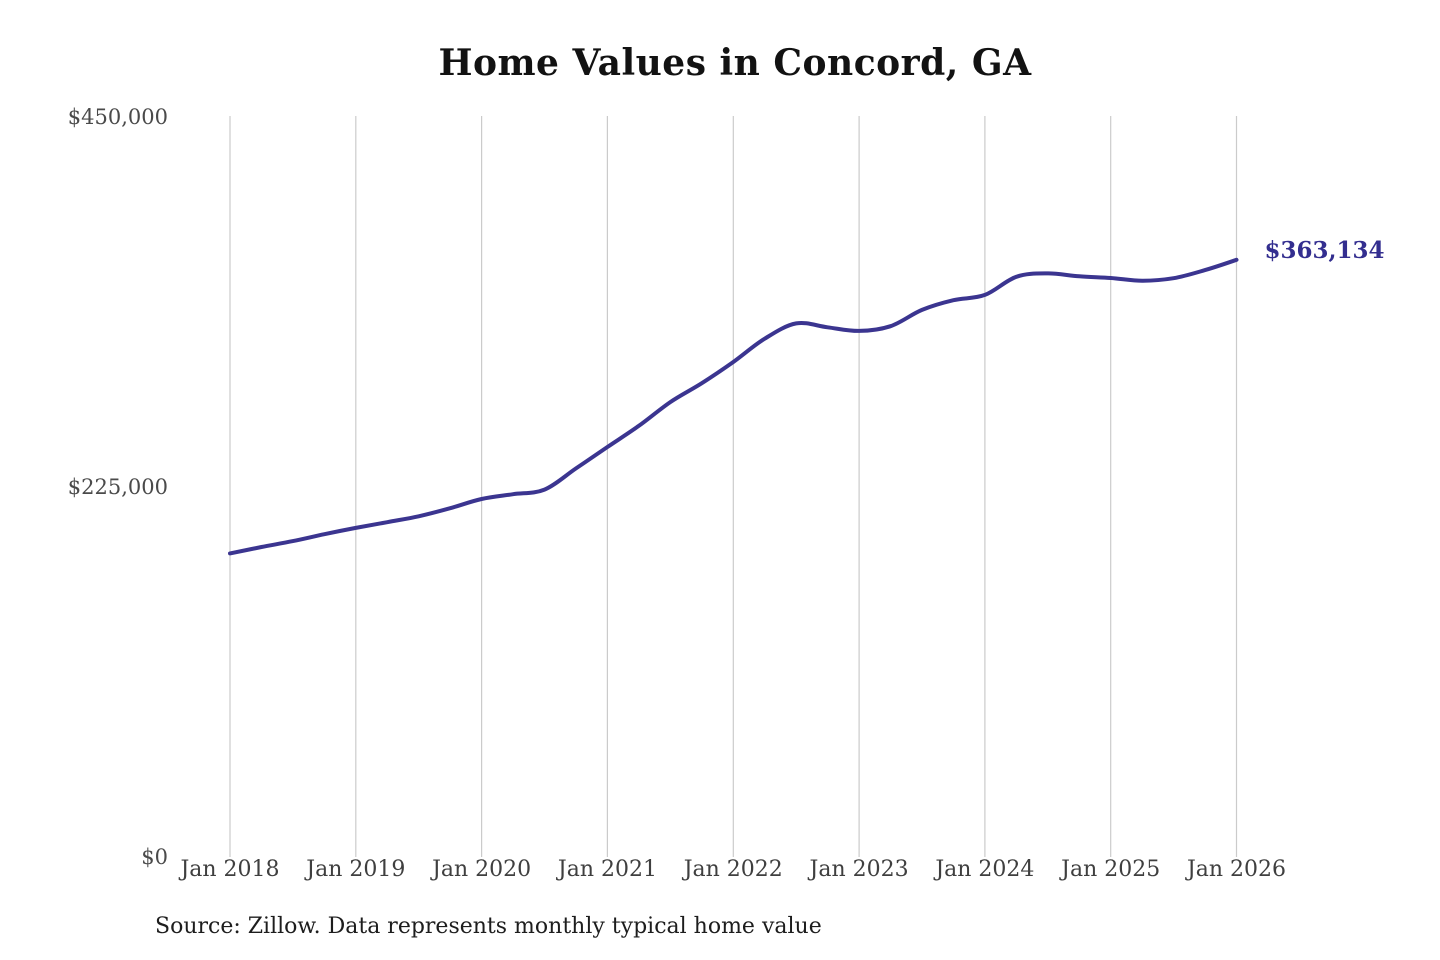 Image resolution: width=1440 pixels, height=960 pixels. What do you see at coordinates (607, 869) in the screenshot?
I see `x-axis-label-jan-2021: Jan 2021` at bounding box center [607, 869].